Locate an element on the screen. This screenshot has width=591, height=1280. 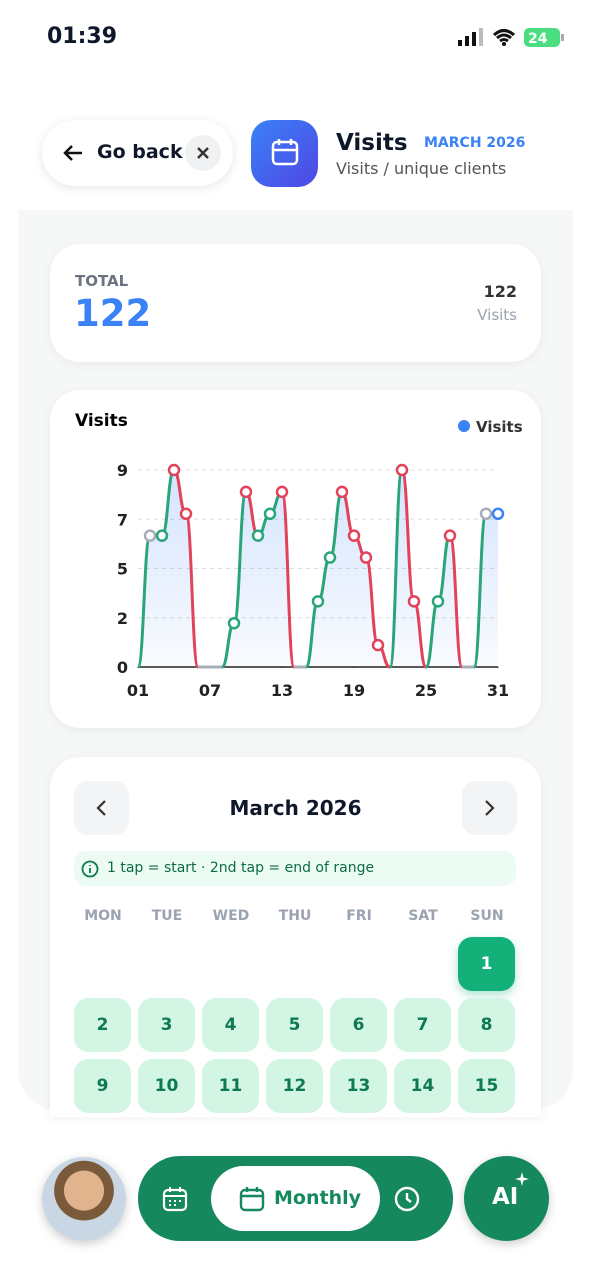
back-label: Go back is located at coordinates (140, 152).